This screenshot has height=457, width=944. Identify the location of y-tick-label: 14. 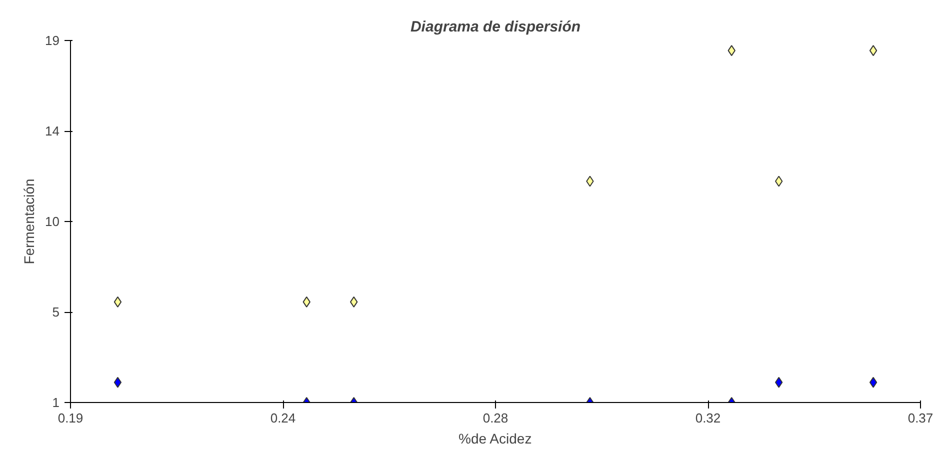
(52, 131).